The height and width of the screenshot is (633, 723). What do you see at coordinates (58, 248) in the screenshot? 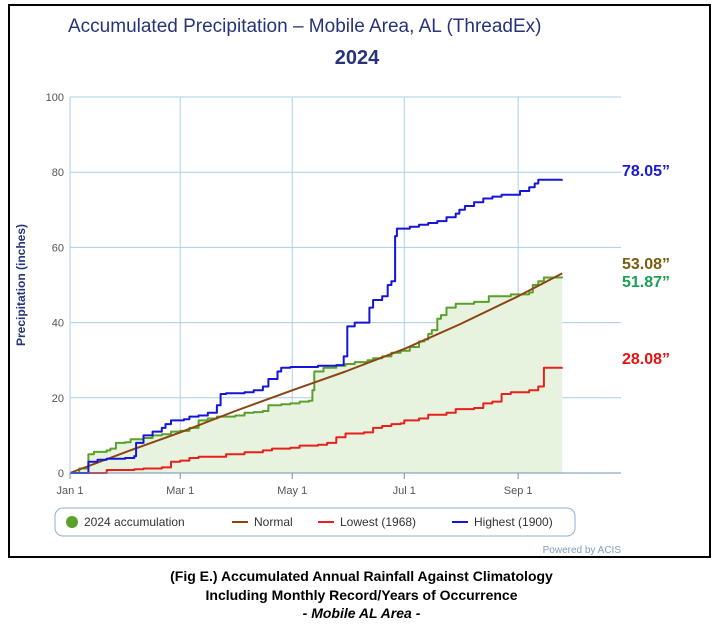
I see `y-tick-label: 60` at bounding box center [58, 248].